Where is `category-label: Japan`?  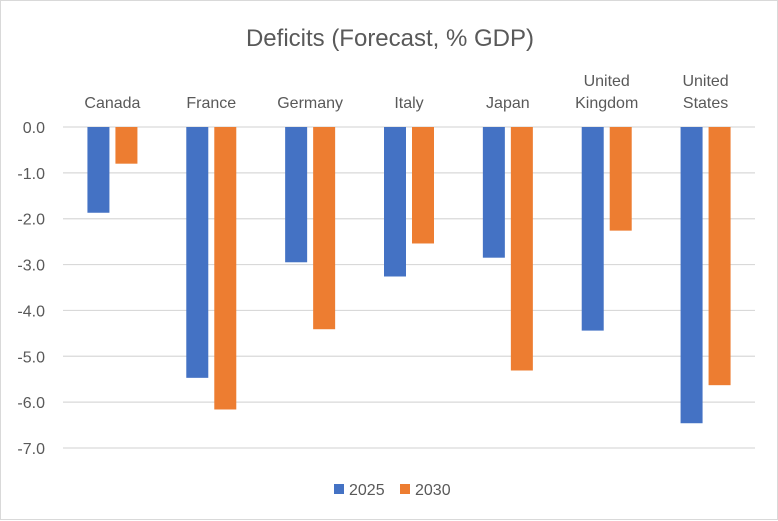
category-label: Japan is located at coordinates (508, 103).